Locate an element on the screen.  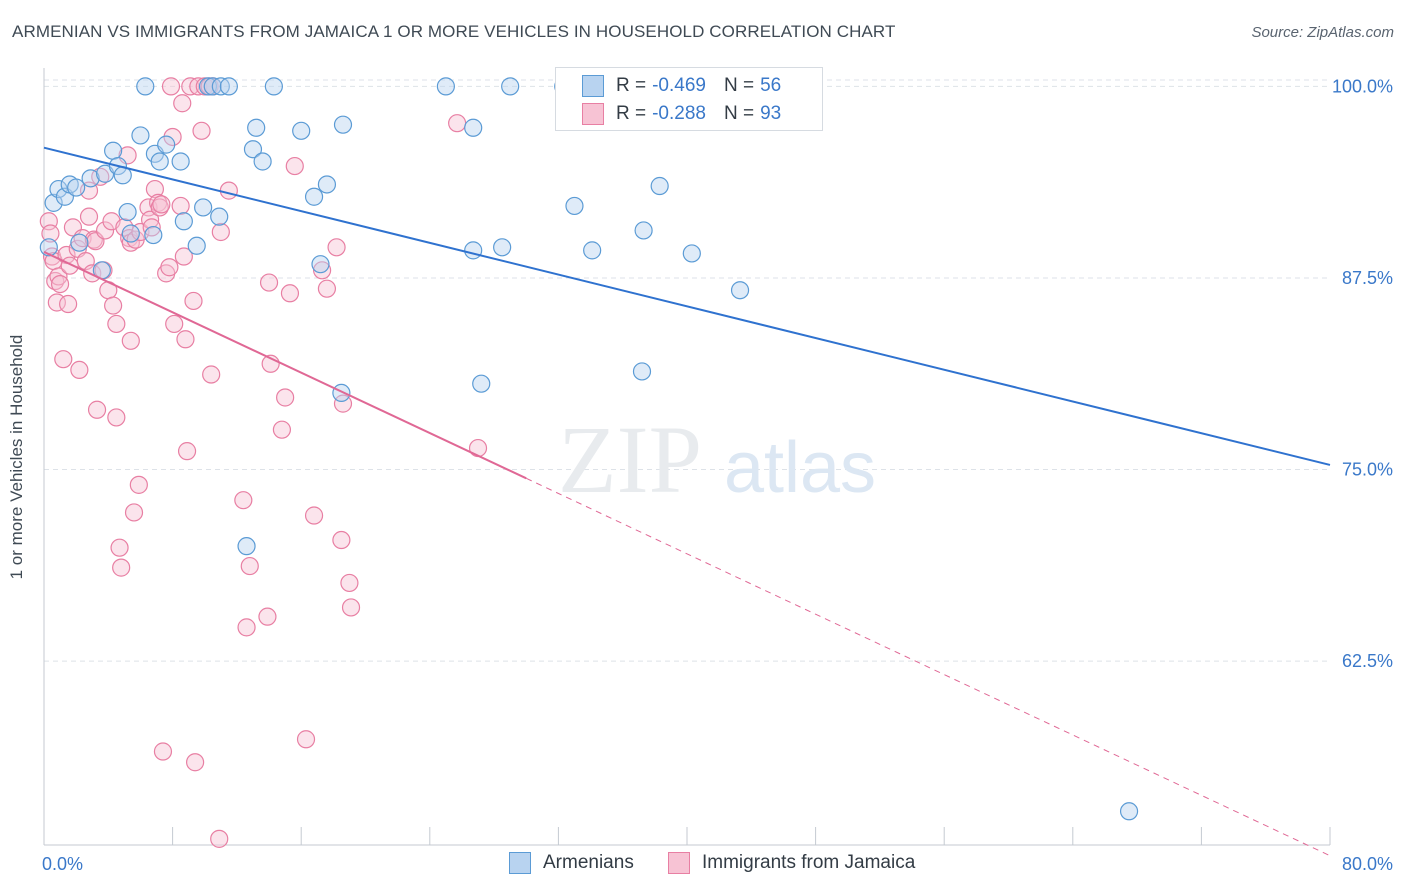
legend-n-value: 93 is located at coordinates (771, 113).